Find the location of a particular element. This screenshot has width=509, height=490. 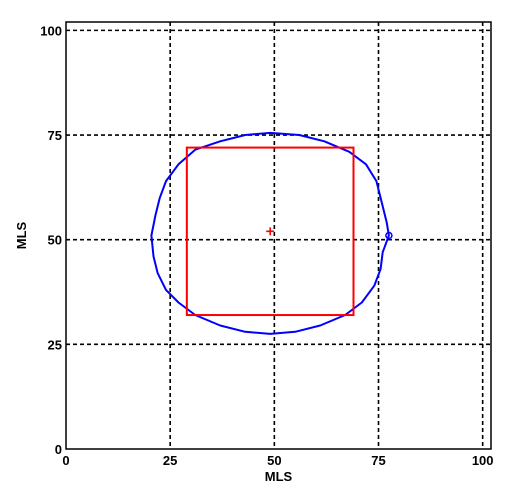

x-tick-label: 100 is located at coordinates (483, 460).